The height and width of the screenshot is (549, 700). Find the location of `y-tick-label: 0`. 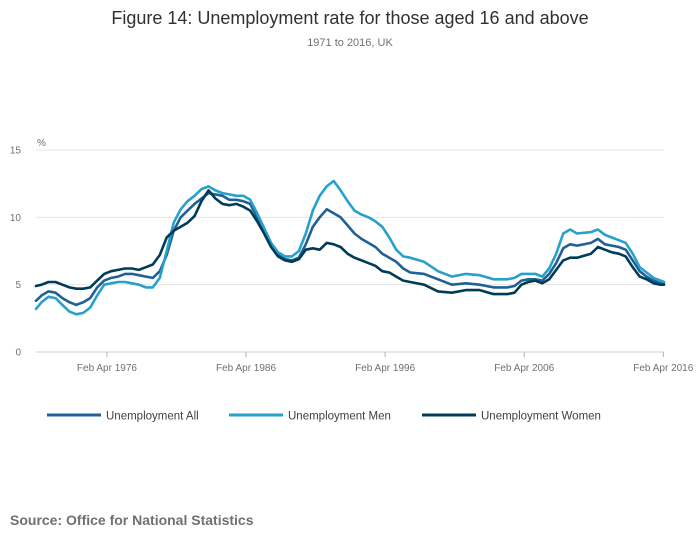

y-tick-label: 0 is located at coordinates (18, 353).